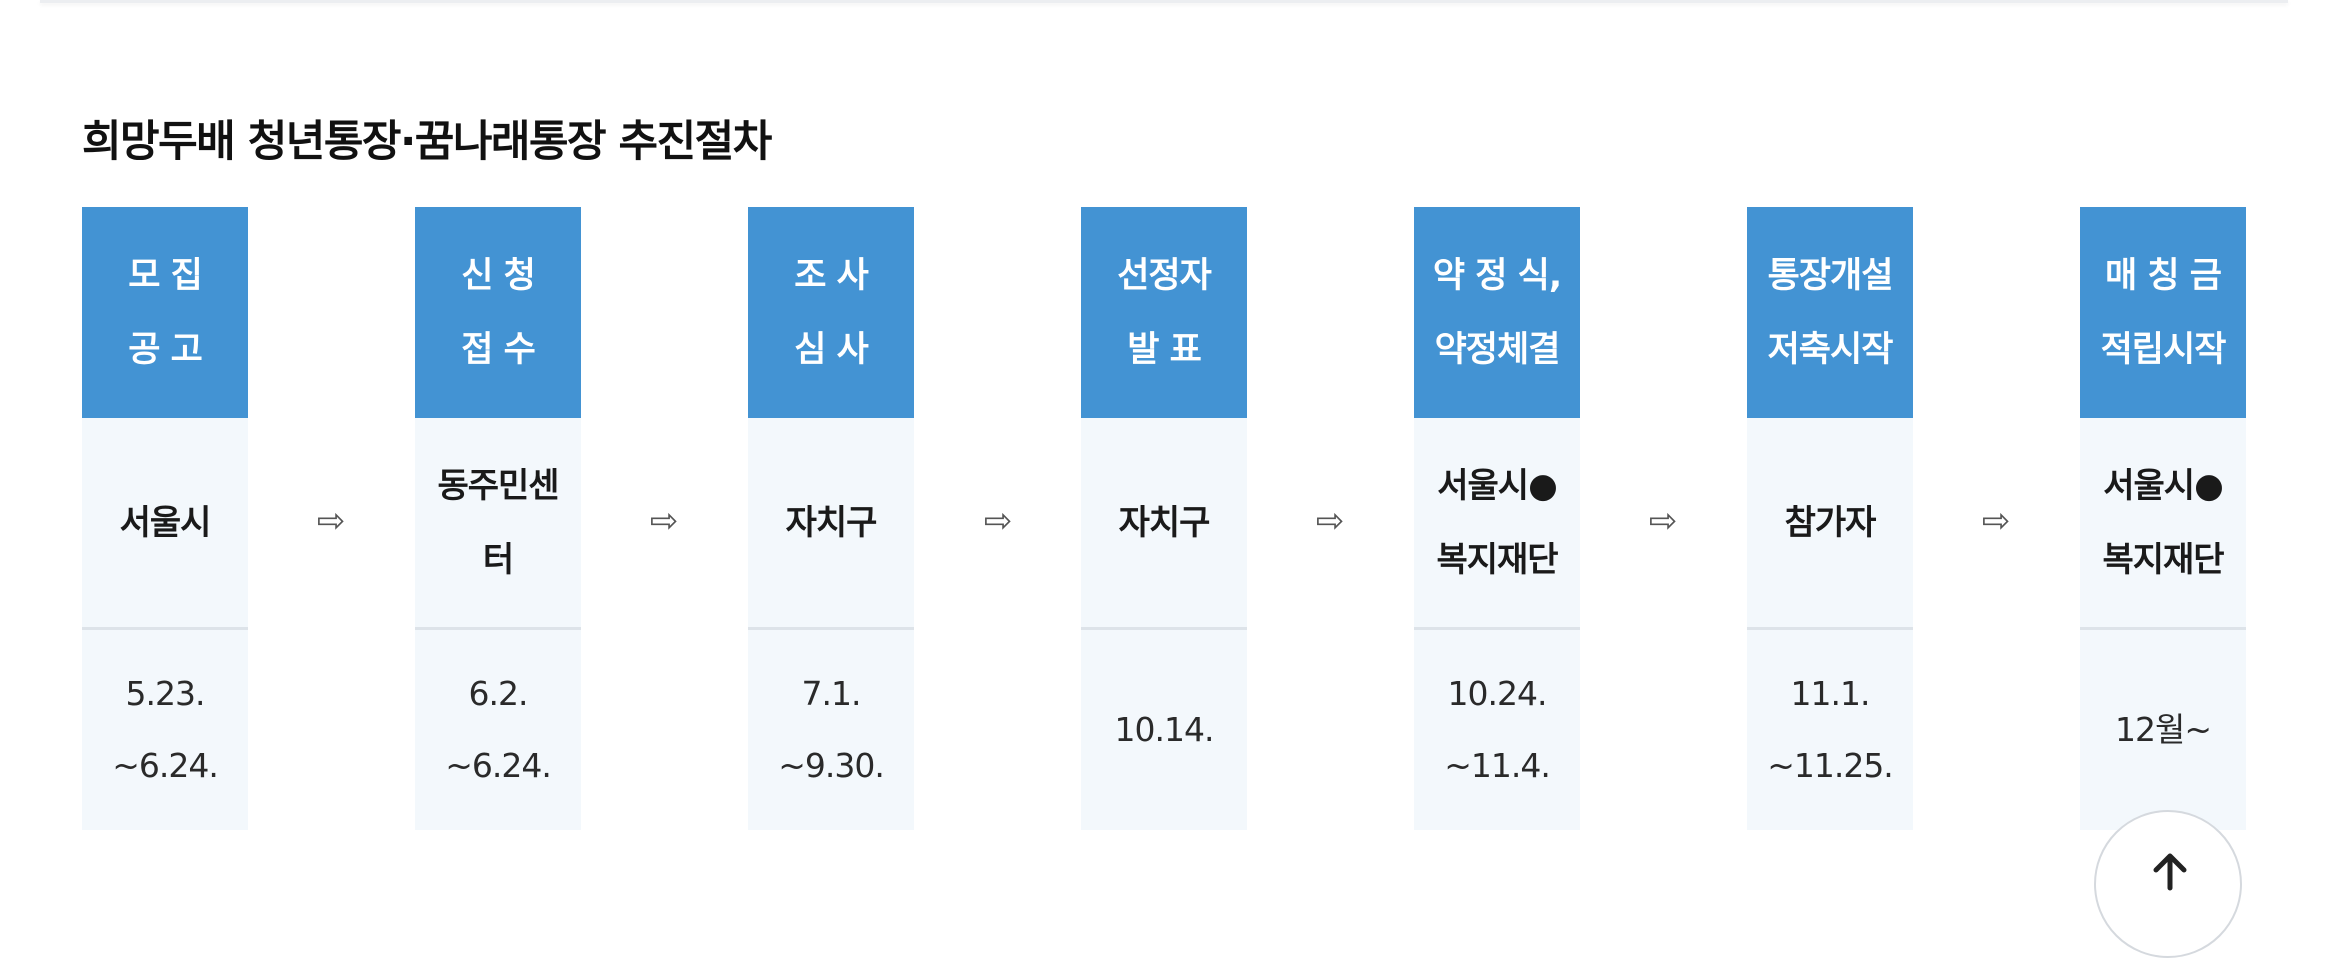  I want to click on process-step: 약 정 식, 약정체결 서울시● 복지재단 10.24. ~11.4., so click(1497, 518).